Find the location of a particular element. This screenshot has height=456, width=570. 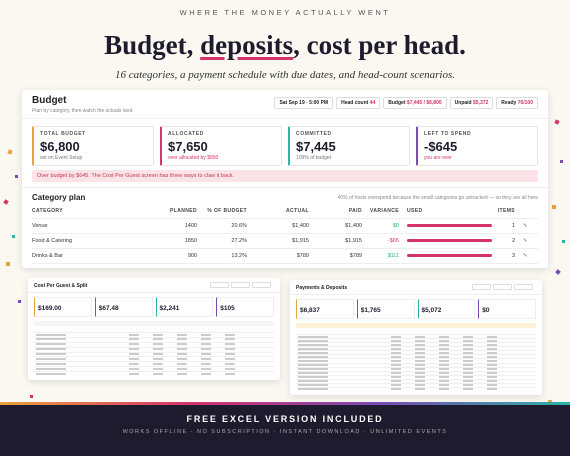

table-cell: Food & Catering is located at coordinates (52, 241).